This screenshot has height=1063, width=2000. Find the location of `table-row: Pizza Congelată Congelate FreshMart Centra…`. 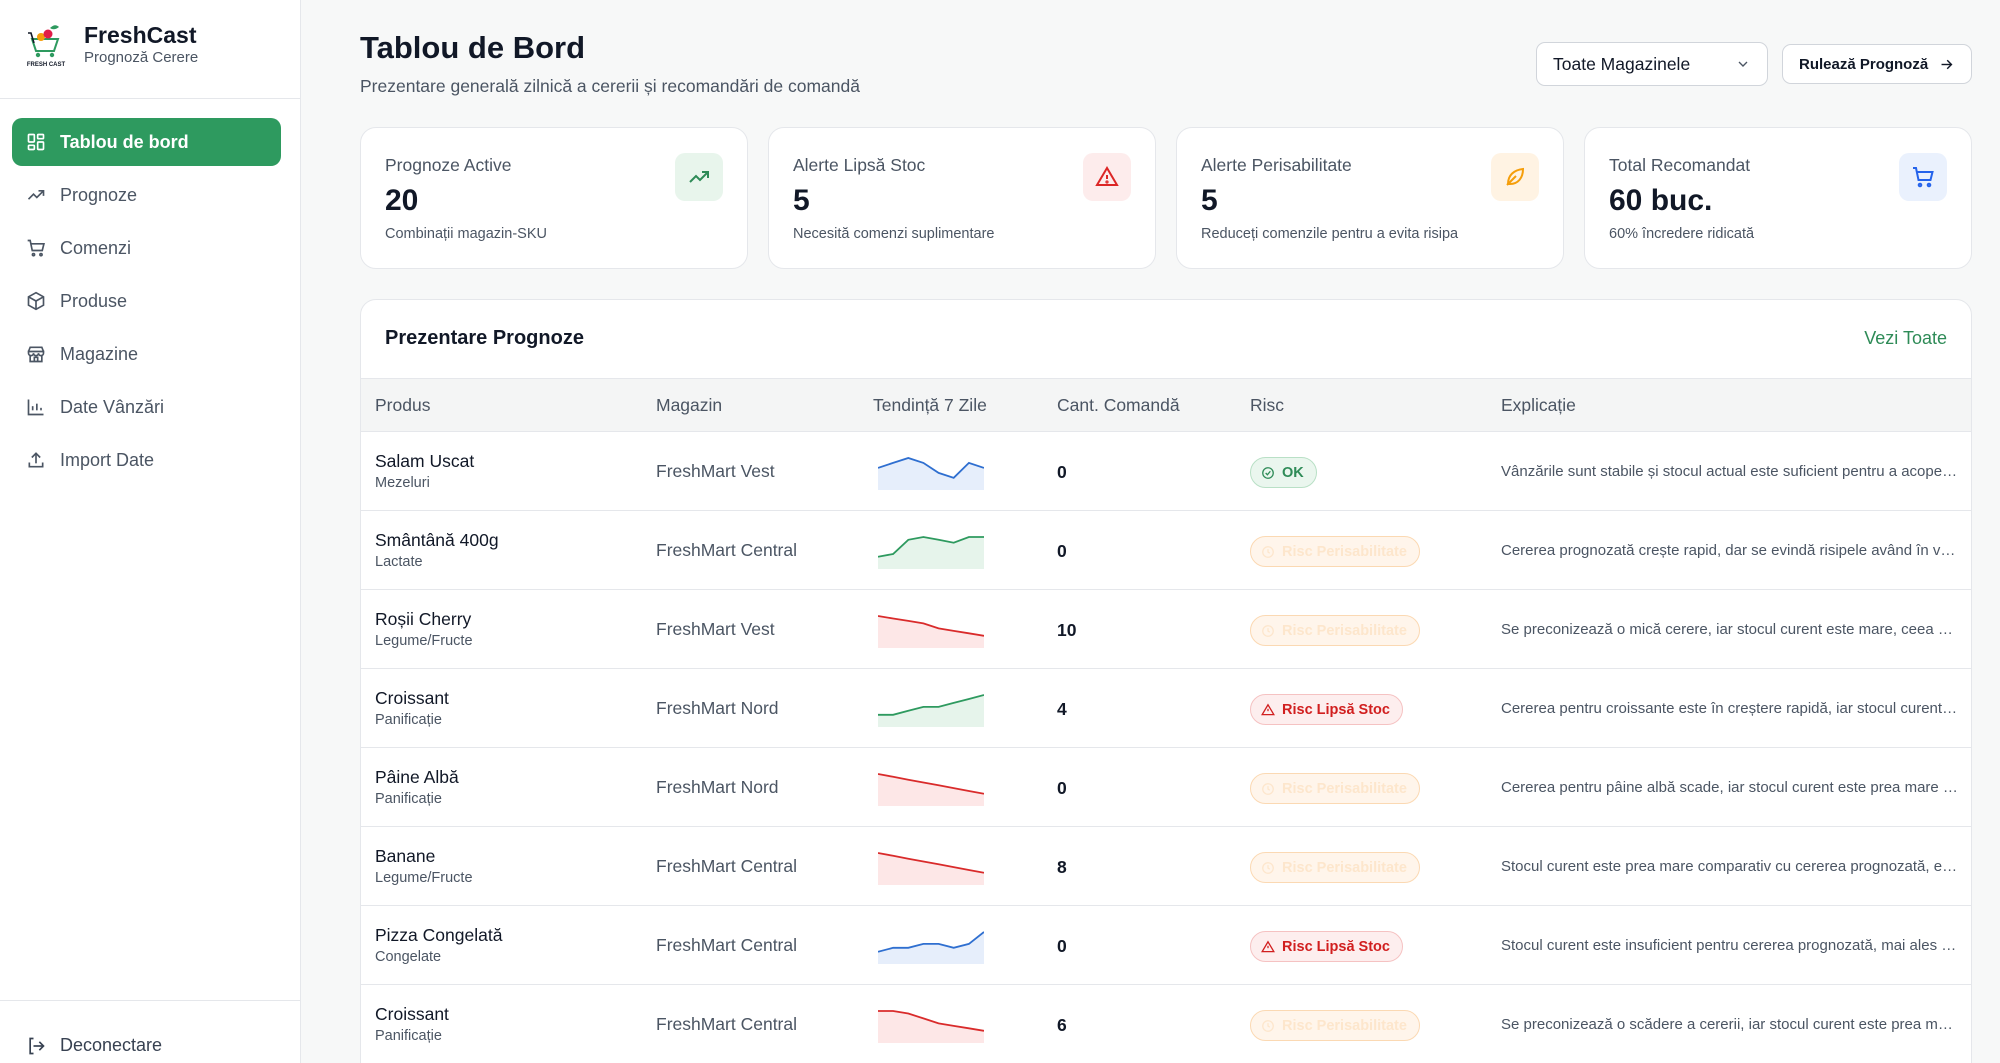

table-row: Pizza Congelată Congelate FreshMart Centra… is located at coordinates (1166, 946).